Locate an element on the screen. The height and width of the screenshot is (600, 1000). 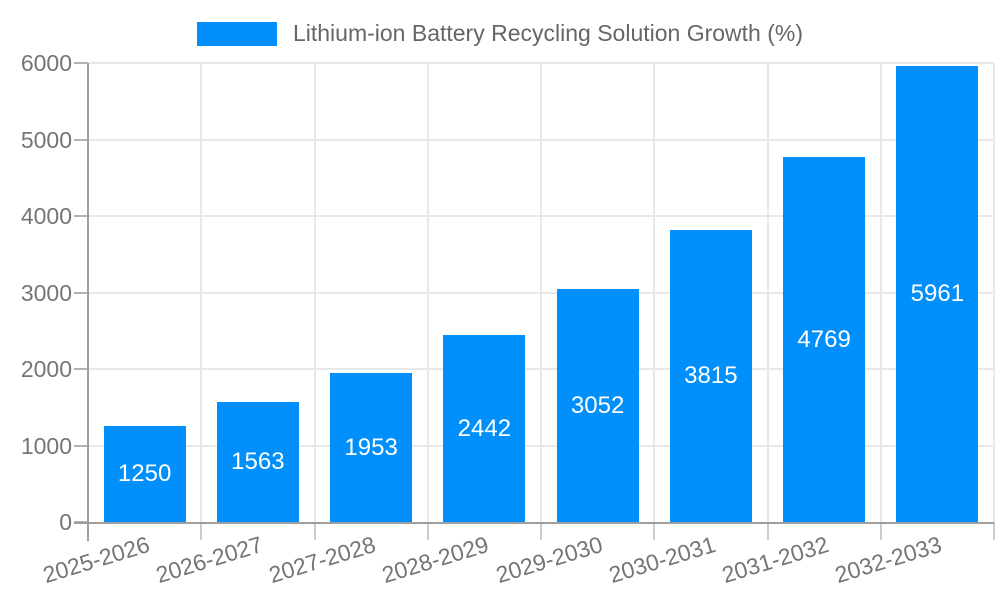
bar: 3052 is located at coordinates (597, 405).